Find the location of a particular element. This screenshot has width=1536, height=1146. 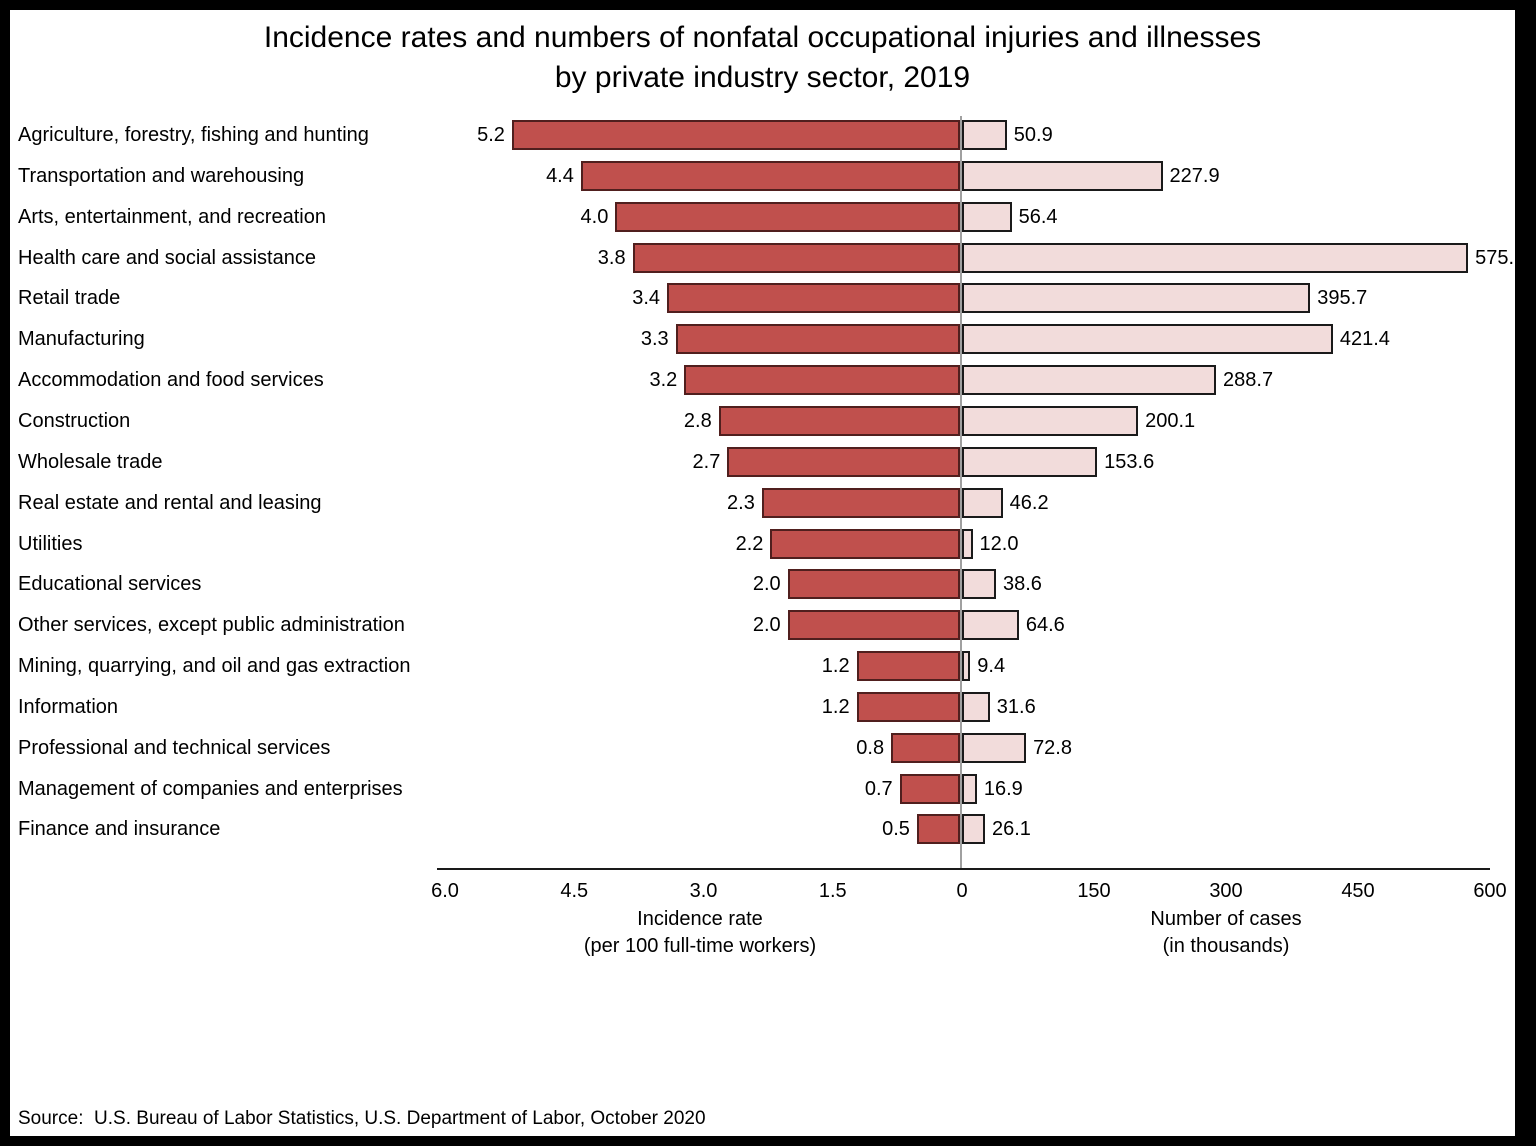

cases-value: 50.9 is located at coordinates (1033, 135).